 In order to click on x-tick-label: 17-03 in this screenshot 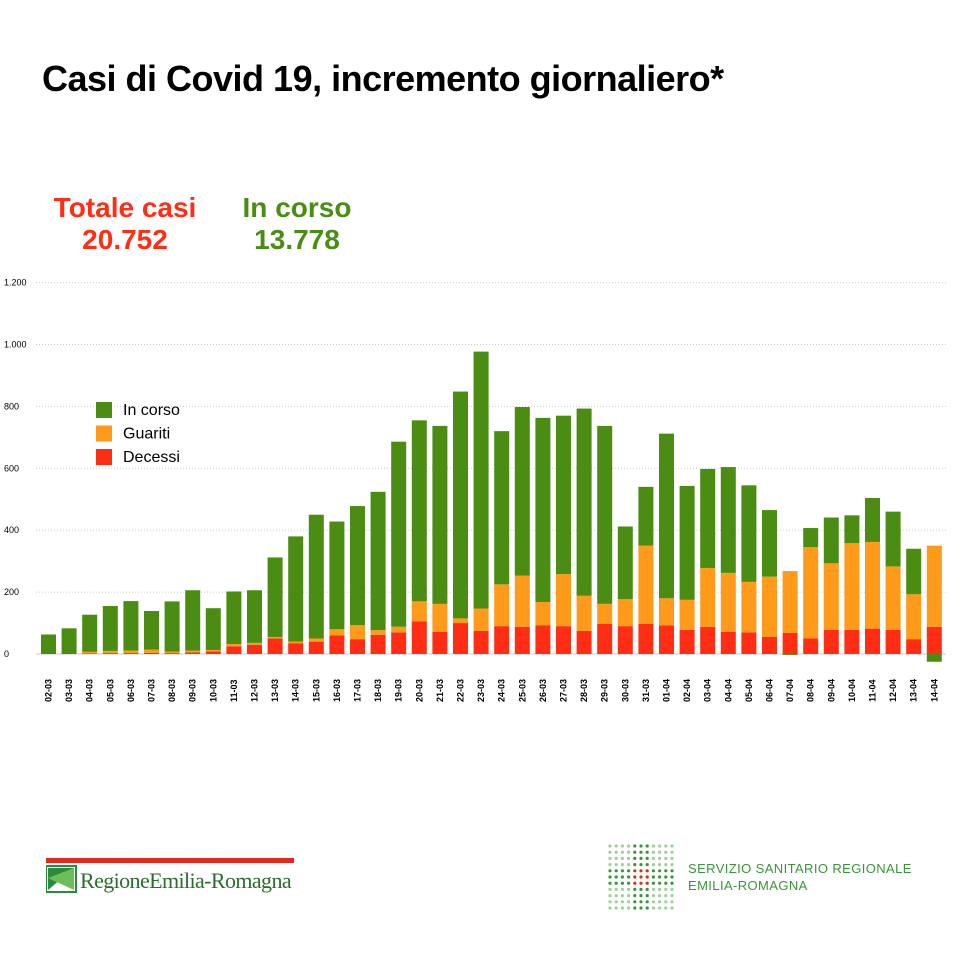, I will do `click(358, 690)`.